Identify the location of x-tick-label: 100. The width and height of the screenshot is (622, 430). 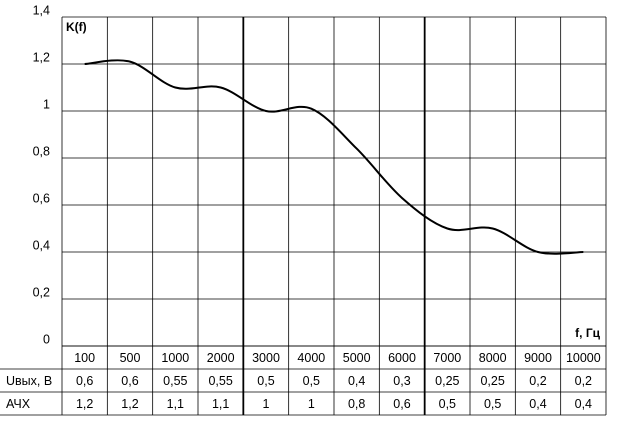
(84, 358).